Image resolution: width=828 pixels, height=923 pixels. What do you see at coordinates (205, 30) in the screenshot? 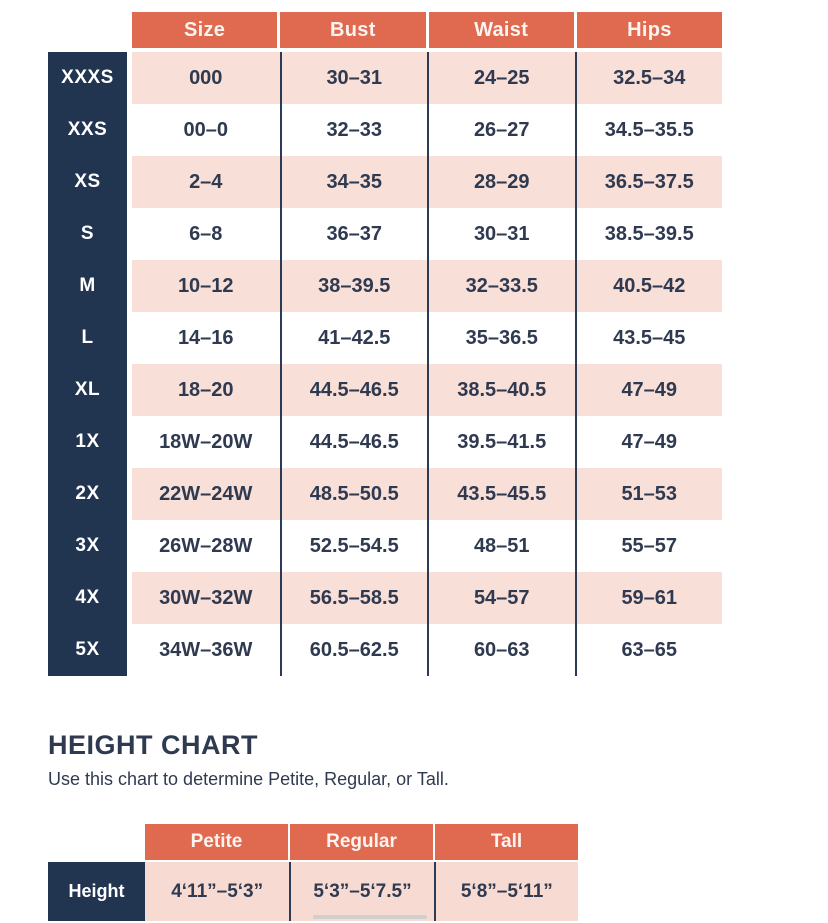
I see `column-header-size: Size` at bounding box center [205, 30].